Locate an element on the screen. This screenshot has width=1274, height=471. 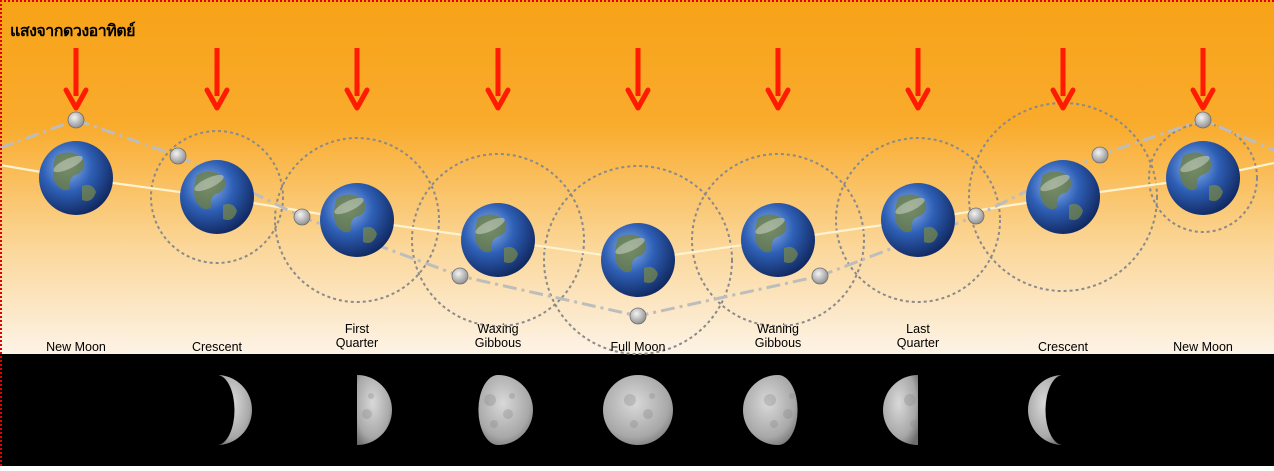
phase-label-line1: Waning is located at coordinates (778, 329).